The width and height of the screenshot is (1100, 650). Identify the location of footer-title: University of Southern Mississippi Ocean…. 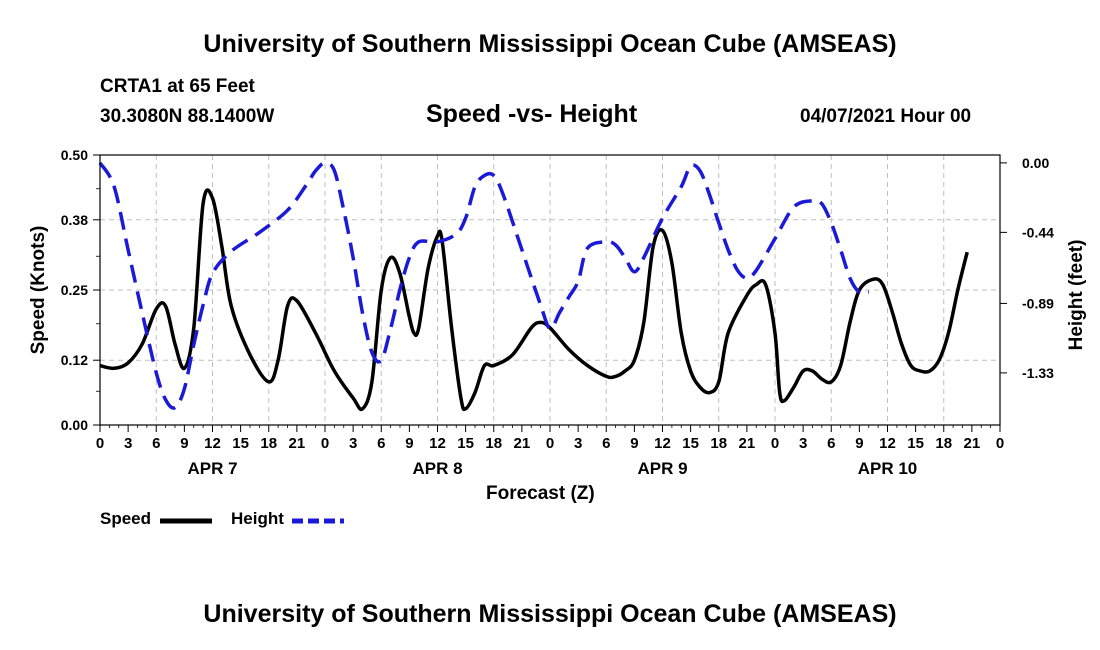
(550, 614).